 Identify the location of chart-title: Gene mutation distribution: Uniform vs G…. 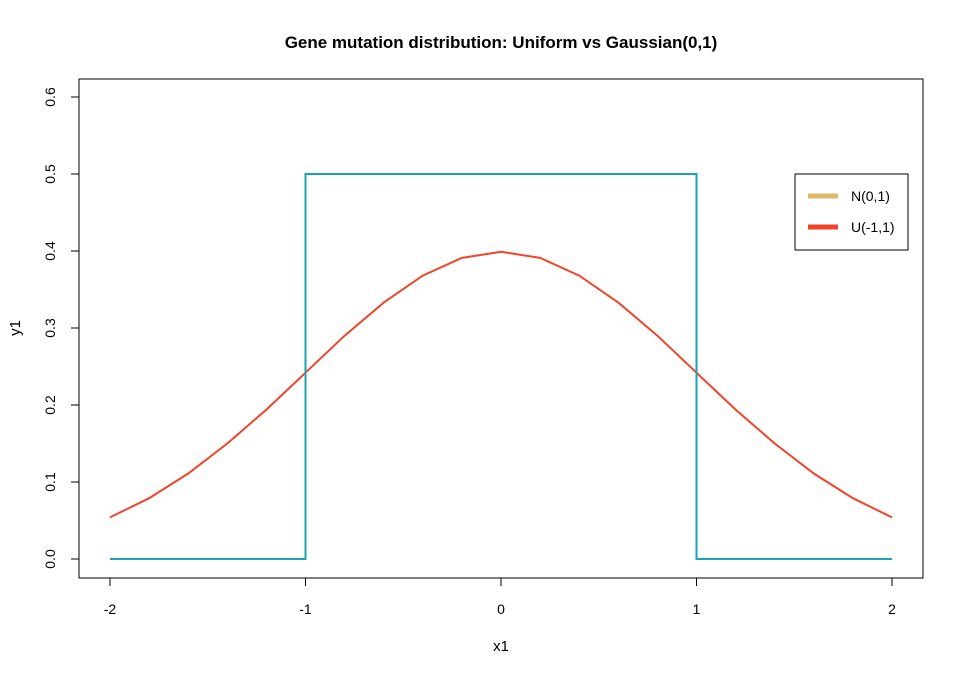
(501, 42).